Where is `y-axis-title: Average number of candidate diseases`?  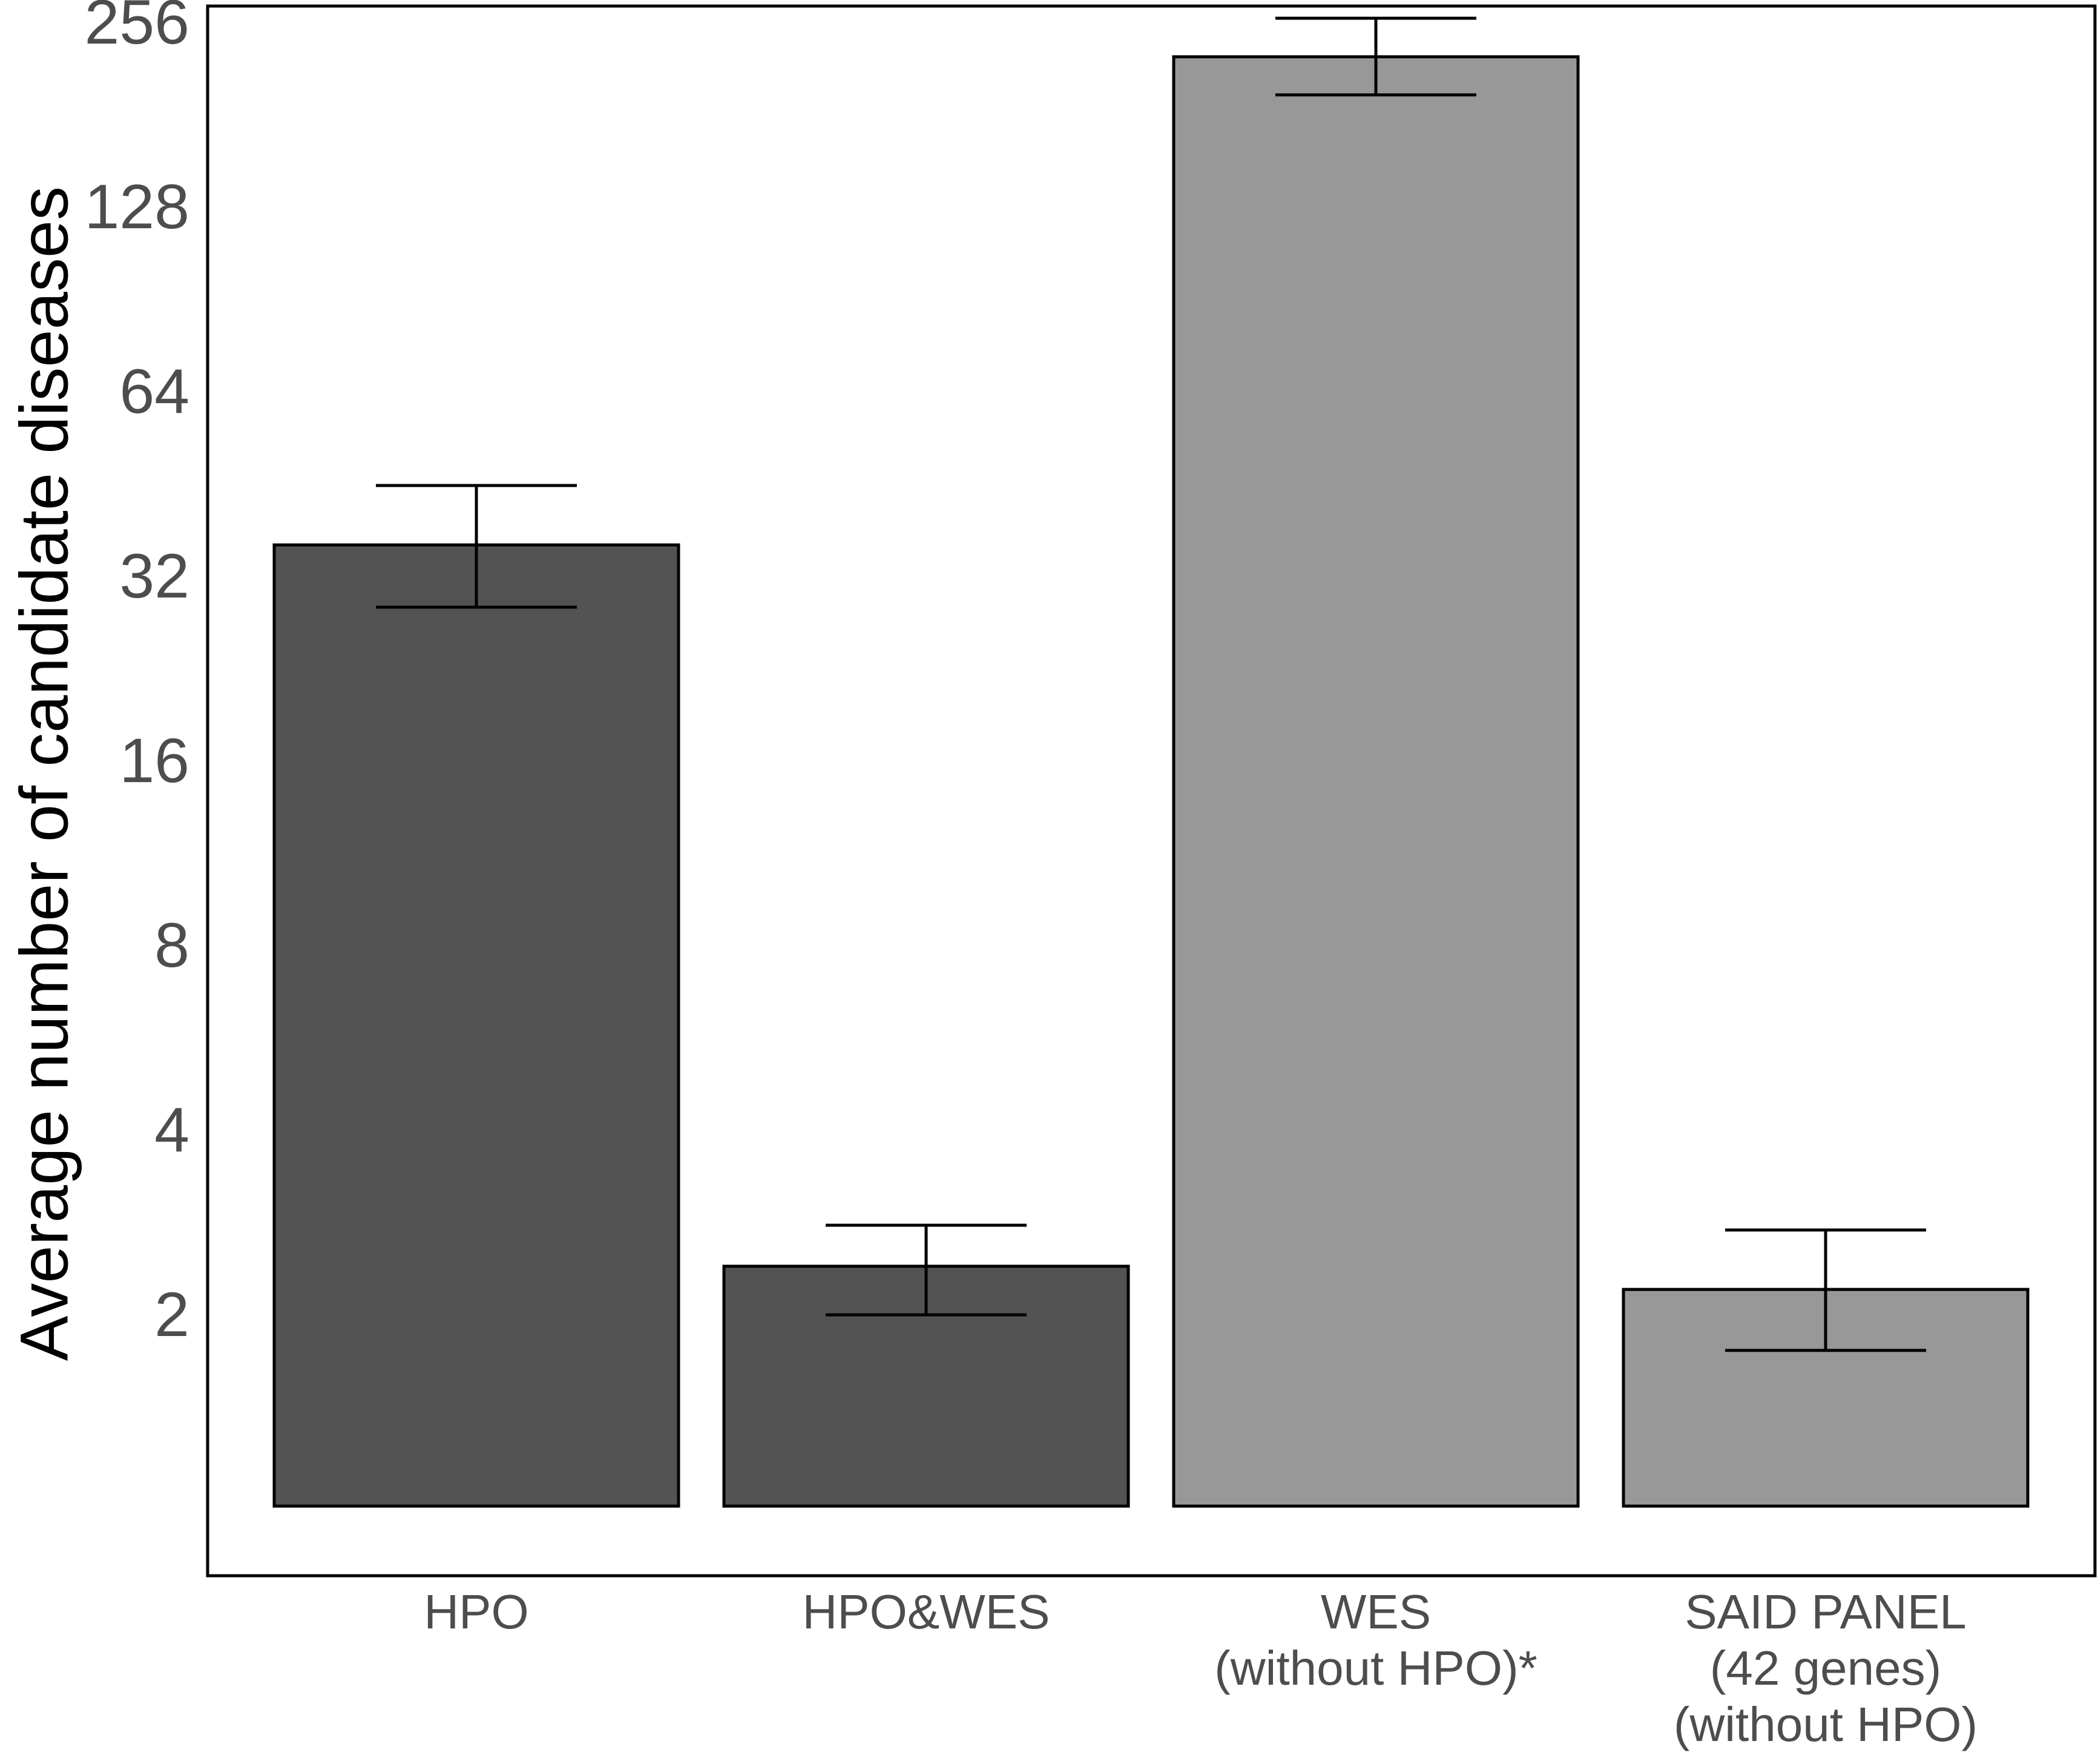 y-axis-title: Average number of candidate diseases is located at coordinates (44, 773).